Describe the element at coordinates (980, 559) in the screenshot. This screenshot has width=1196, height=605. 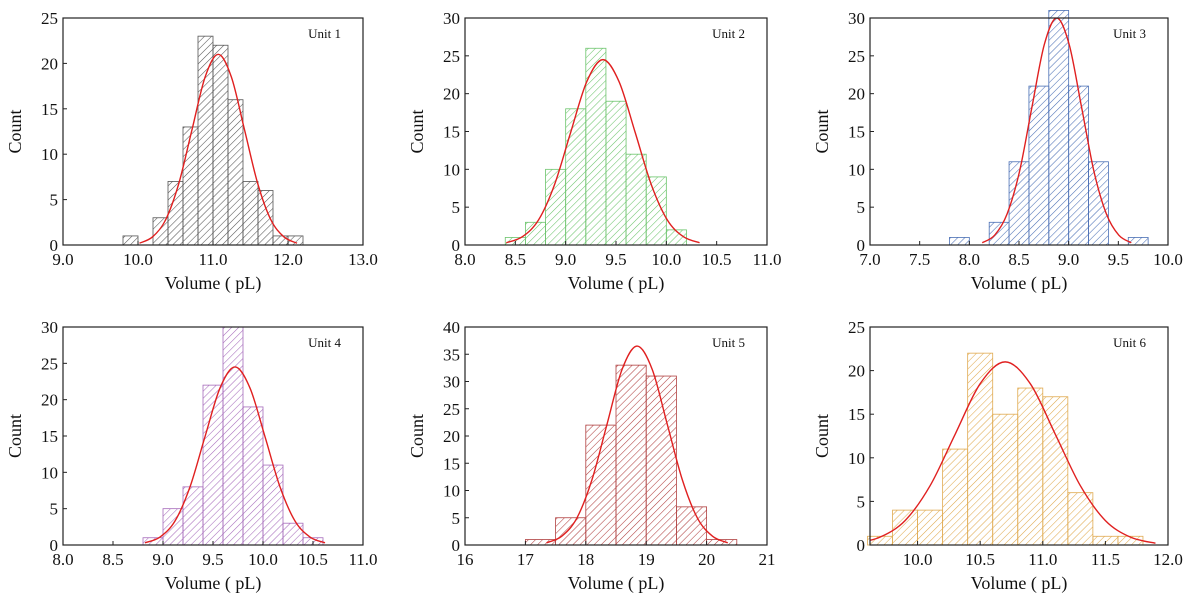
I see `x-tick-label: 10.5` at that location.